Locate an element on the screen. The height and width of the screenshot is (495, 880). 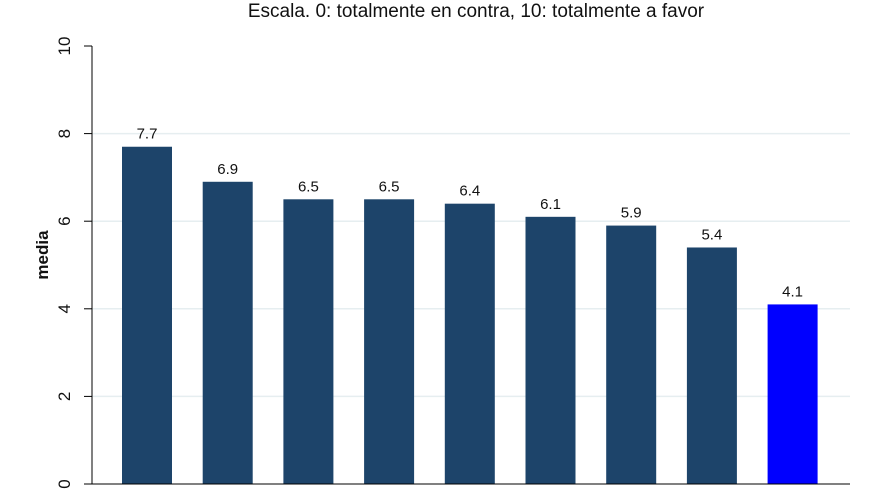
y-tick-label: 10 is located at coordinates (64, 46).